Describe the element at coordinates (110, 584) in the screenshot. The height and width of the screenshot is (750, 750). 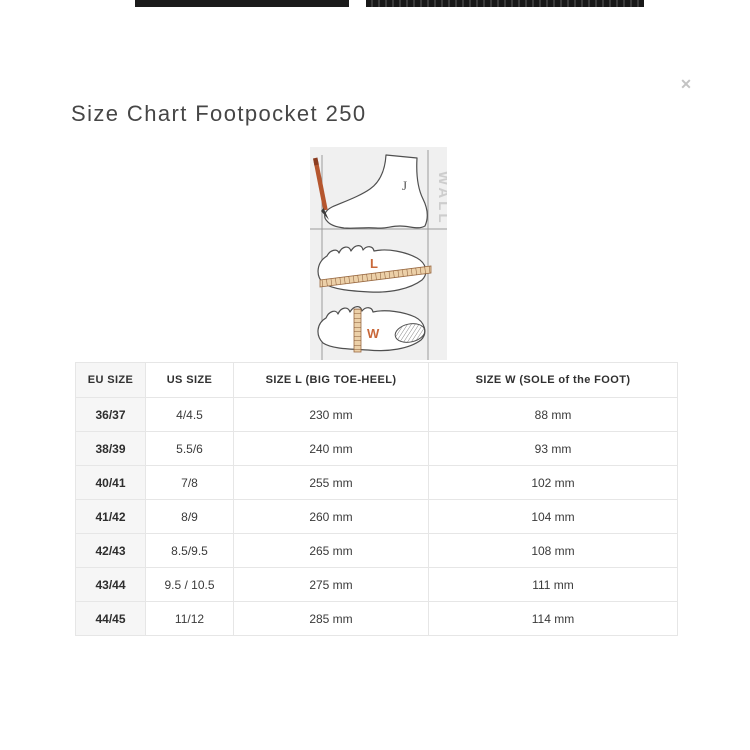
I see `eu-size-cell: 43/44` at that location.